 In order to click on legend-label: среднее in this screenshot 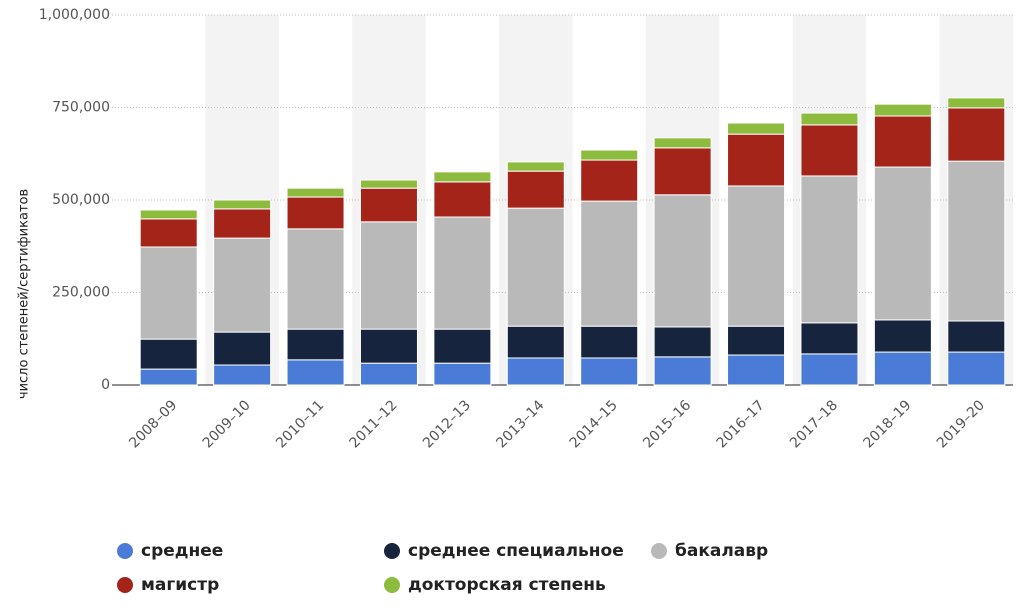, I will do `click(182, 551)`.